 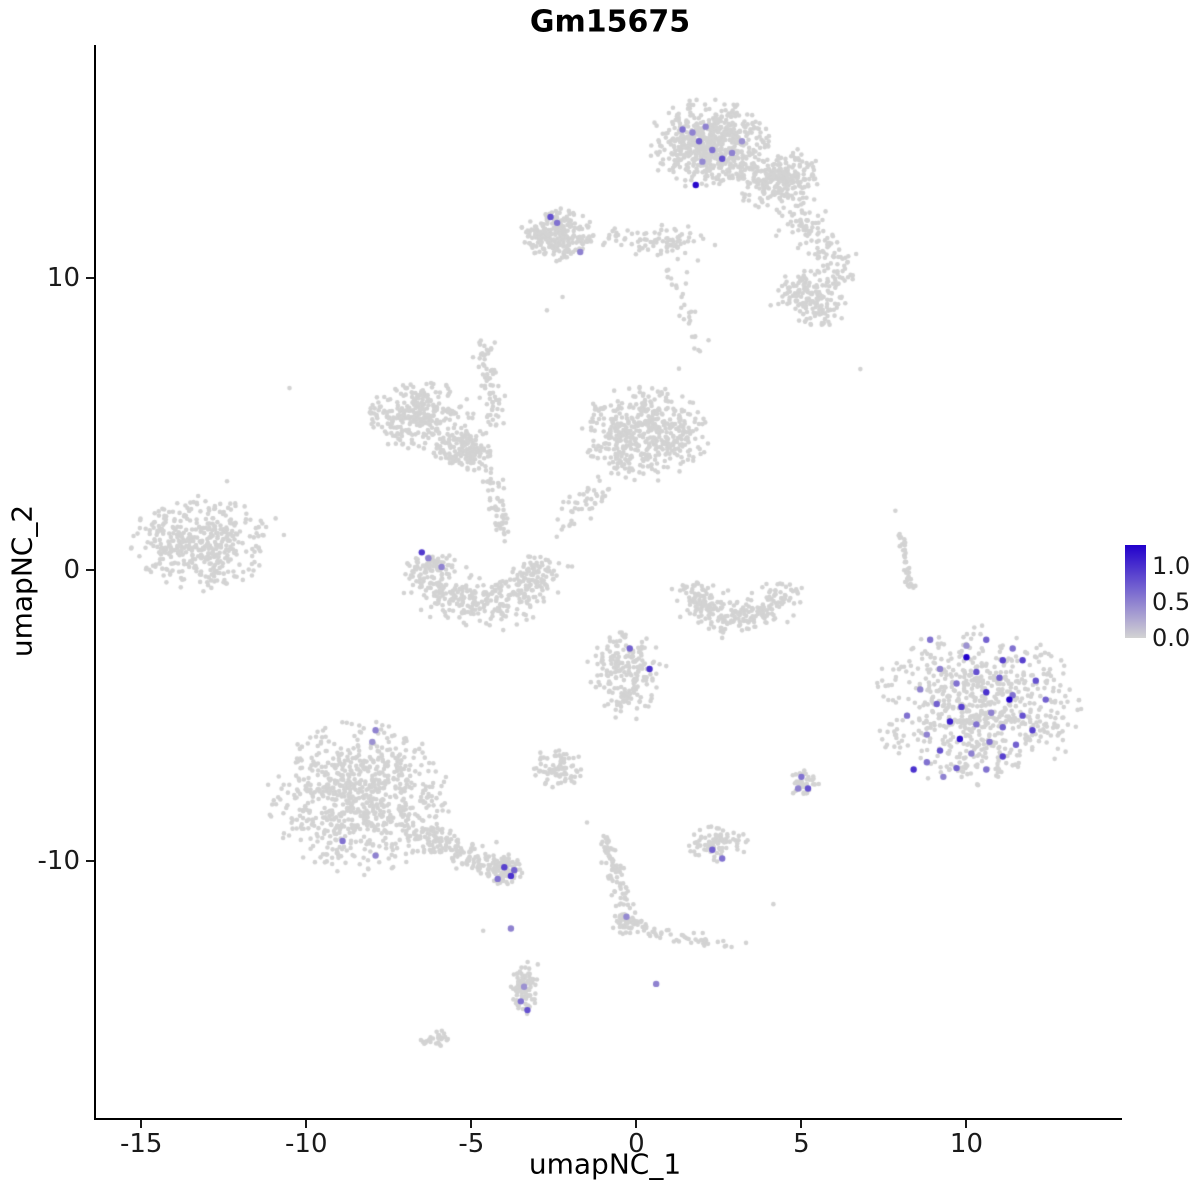 What do you see at coordinates (1171, 602) in the screenshot?
I see `legend-label: 0.5` at bounding box center [1171, 602].